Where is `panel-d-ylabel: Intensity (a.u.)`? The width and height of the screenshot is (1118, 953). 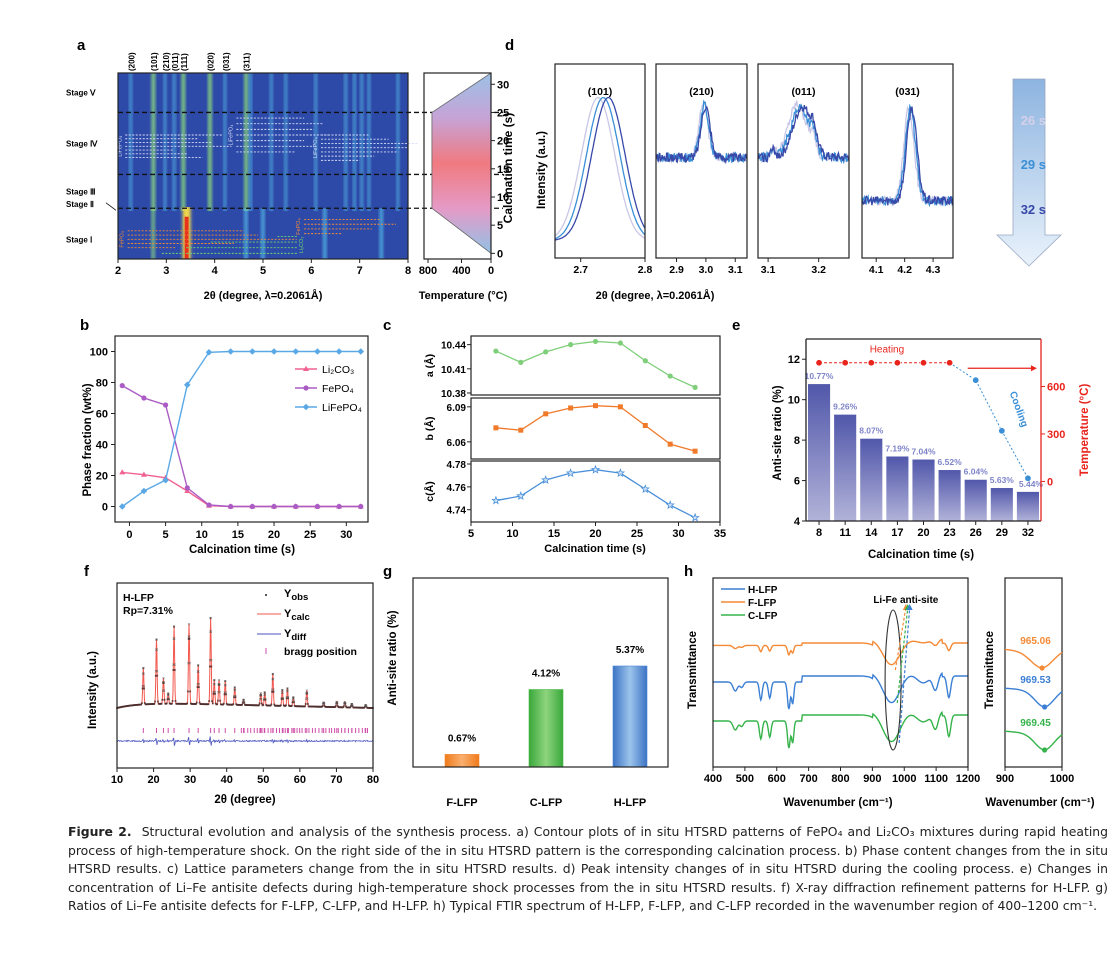
panel-d-ylabel: Intensity (a.u.) is located at coordinates (542, 170).